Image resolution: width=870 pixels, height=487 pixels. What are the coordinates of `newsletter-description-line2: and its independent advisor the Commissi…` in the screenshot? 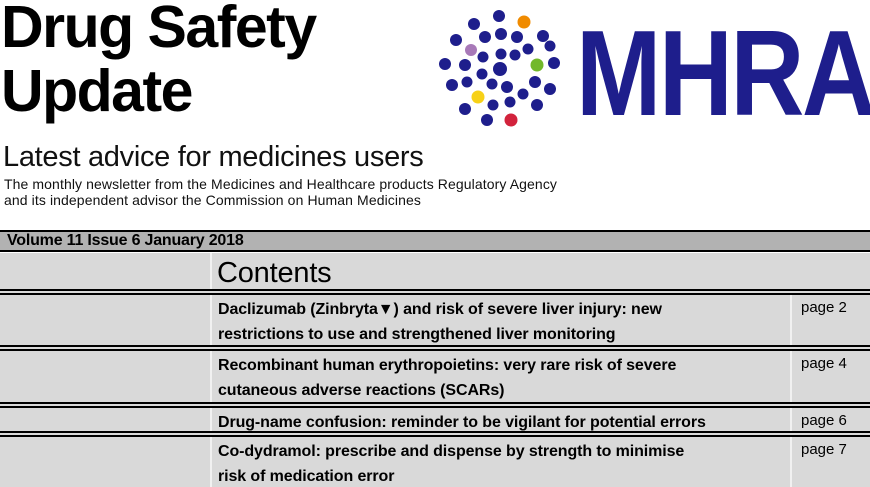 It's located at (212, 200).